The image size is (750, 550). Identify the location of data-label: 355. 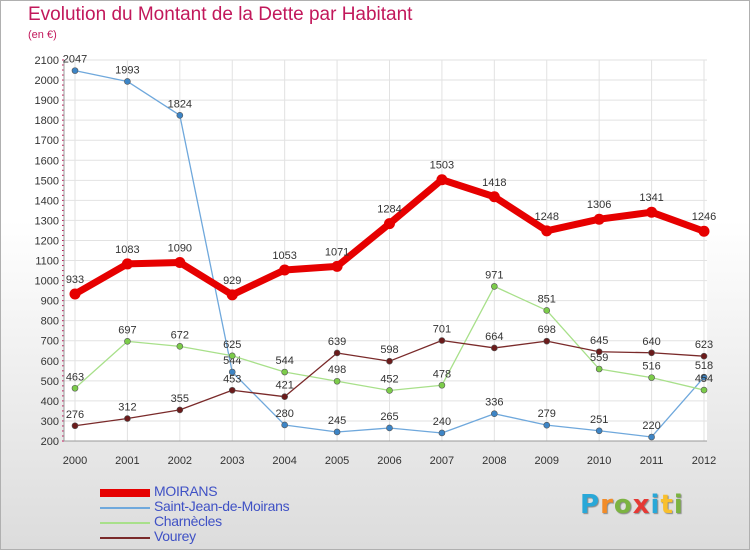
(180, 399).